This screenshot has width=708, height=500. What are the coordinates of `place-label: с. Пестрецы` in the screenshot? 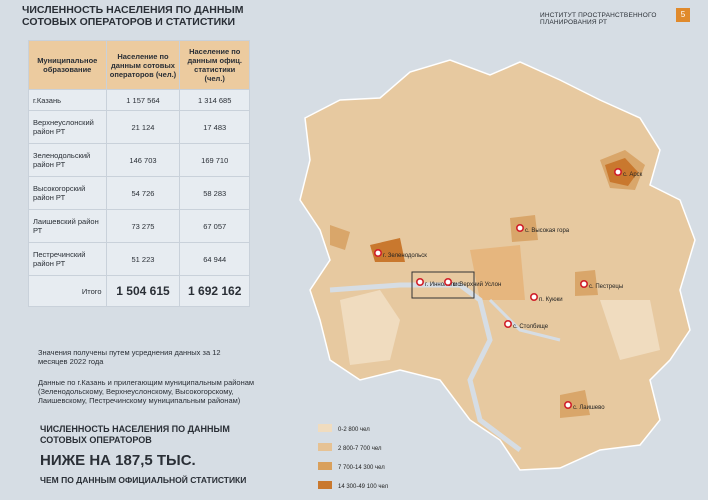 It's located at (606, 287).